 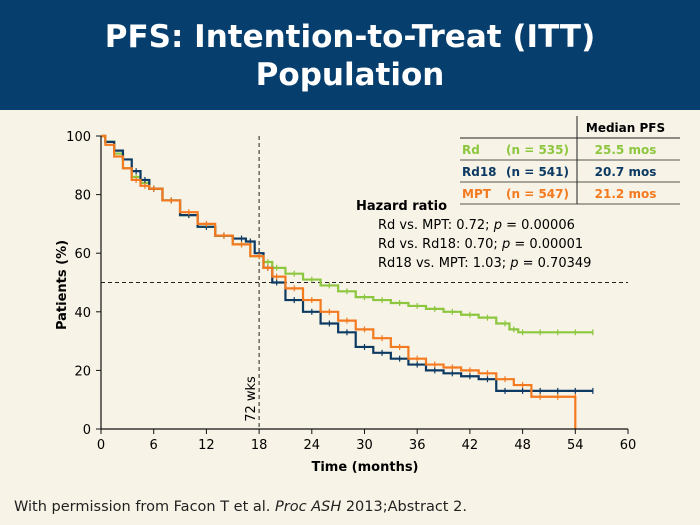 What do you see at coordinates (628, 445) in the screenshot?
I see `x-tick-label: 60` at bounding box center [628, 445].